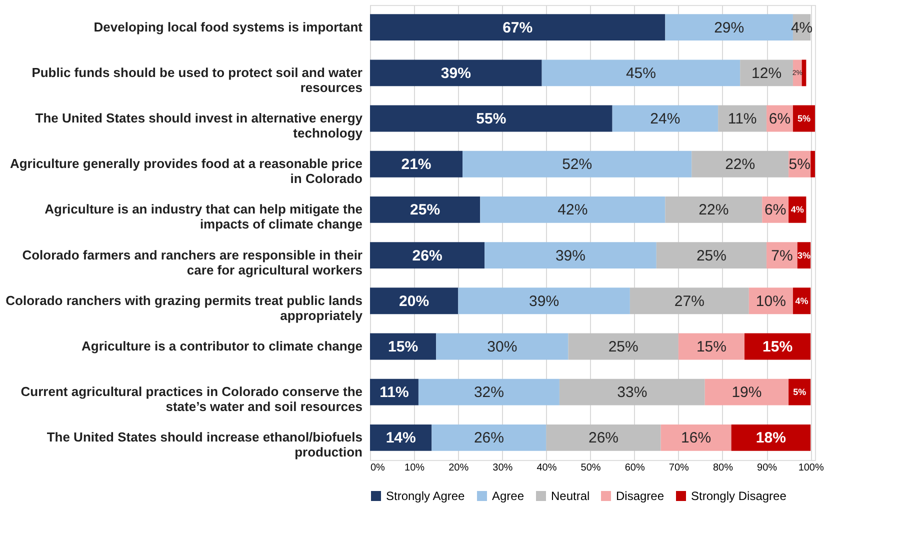 This screenshot has width=924, height=539. I want to click on x-tick-label: 70%, so click(679, 468).